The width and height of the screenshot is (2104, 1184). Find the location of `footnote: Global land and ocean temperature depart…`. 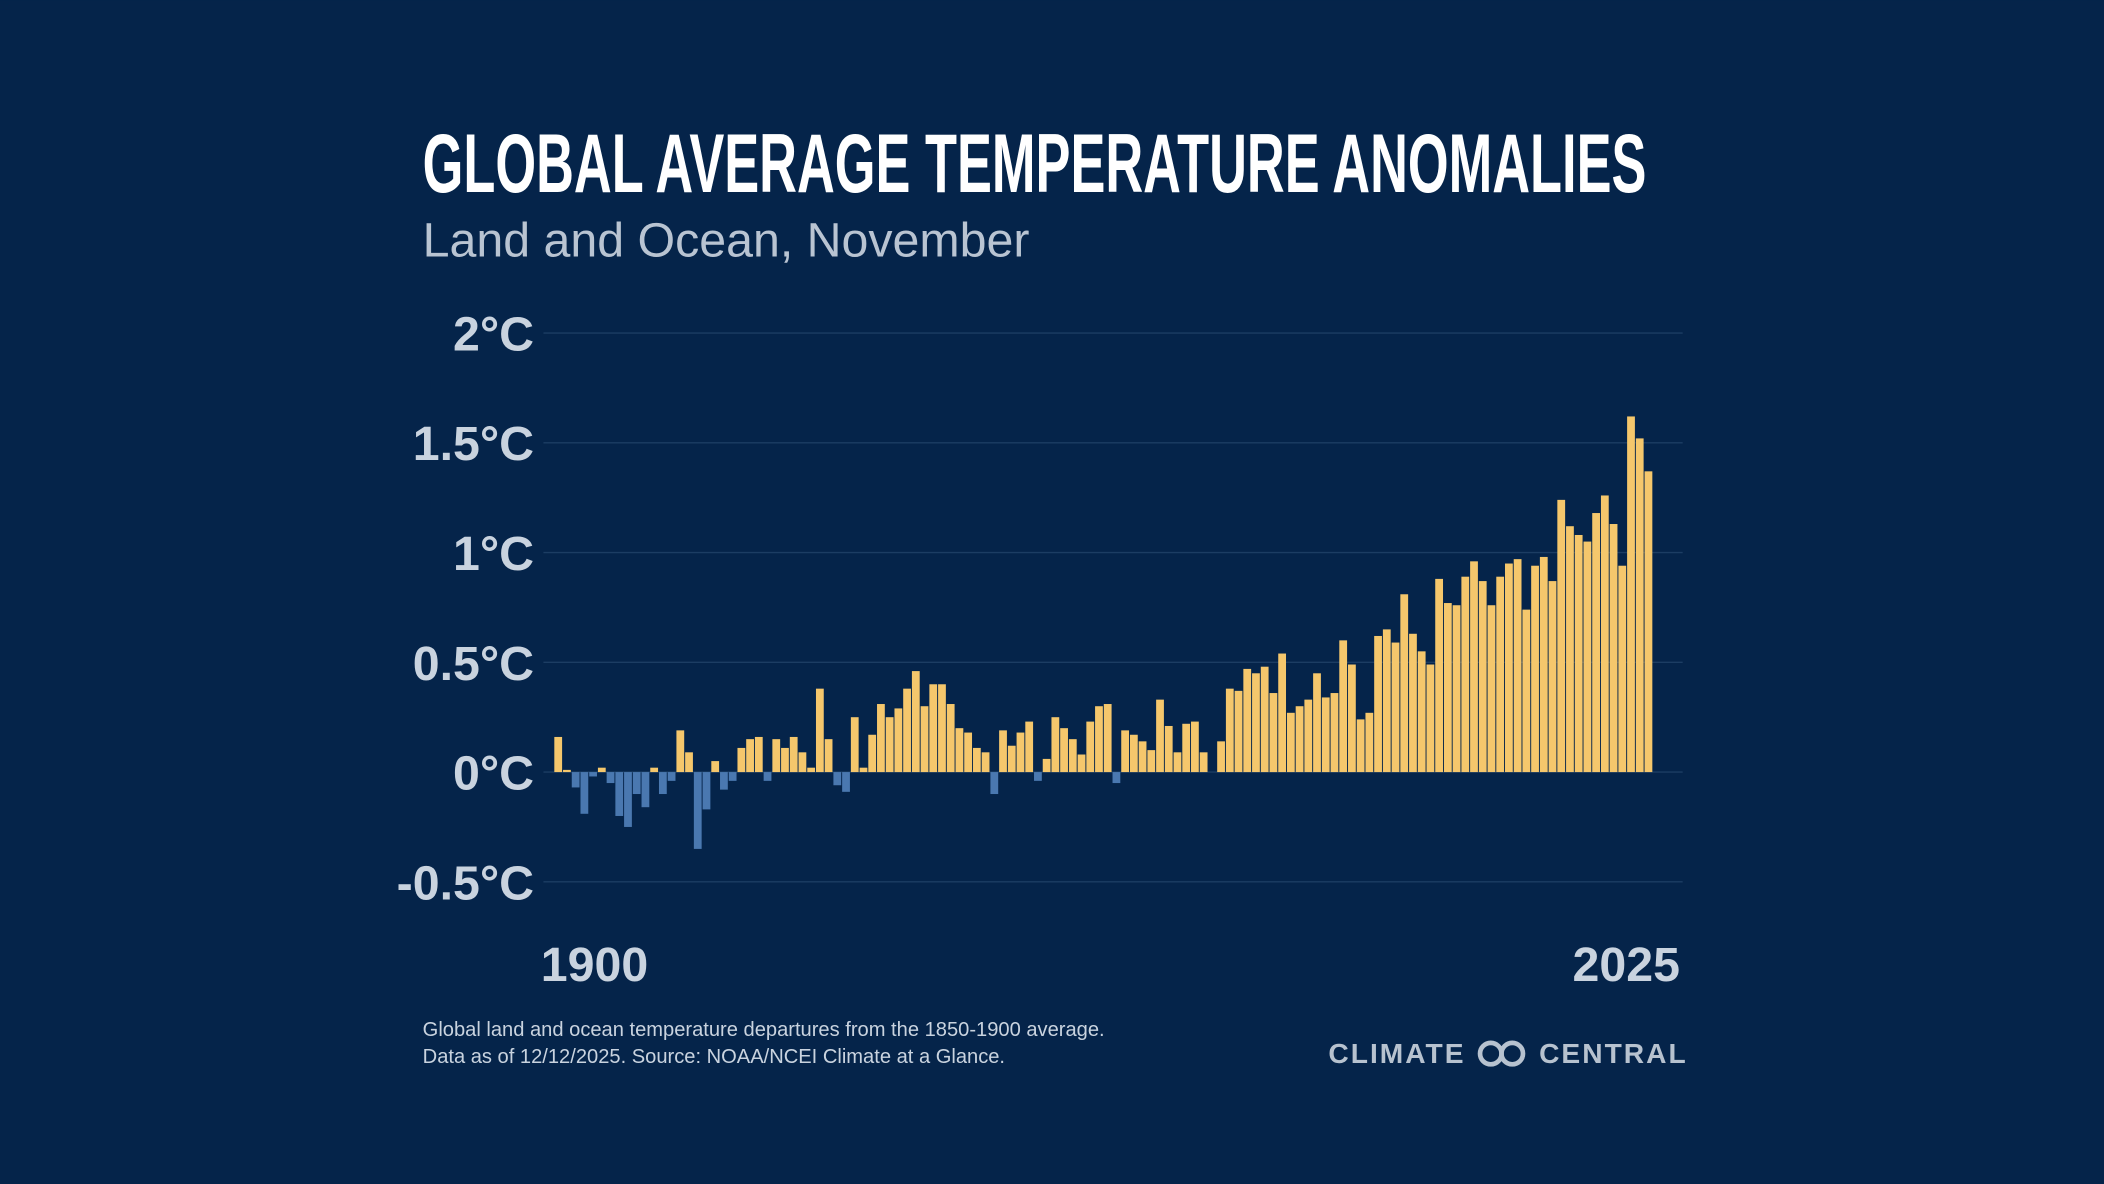

footnote: Global land and ocean temperature depart… is located at coordinates (764, 1030).